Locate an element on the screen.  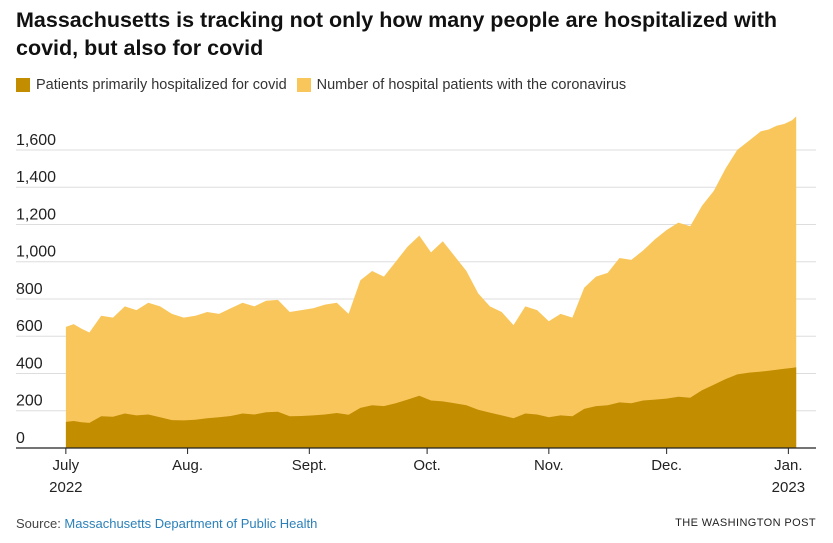
y-tick-label: 0 is located at coordinates (20, 438).